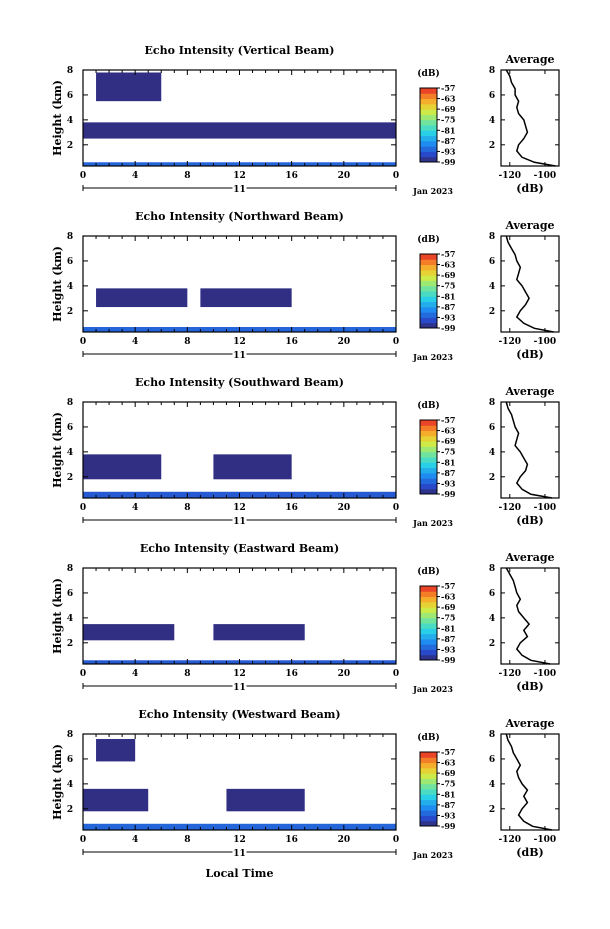 The height and width of the screenshot is (929, 610). Describe the element at coordinates (239, 284) in the screenshot. I see `panel-2-frame` at that location.